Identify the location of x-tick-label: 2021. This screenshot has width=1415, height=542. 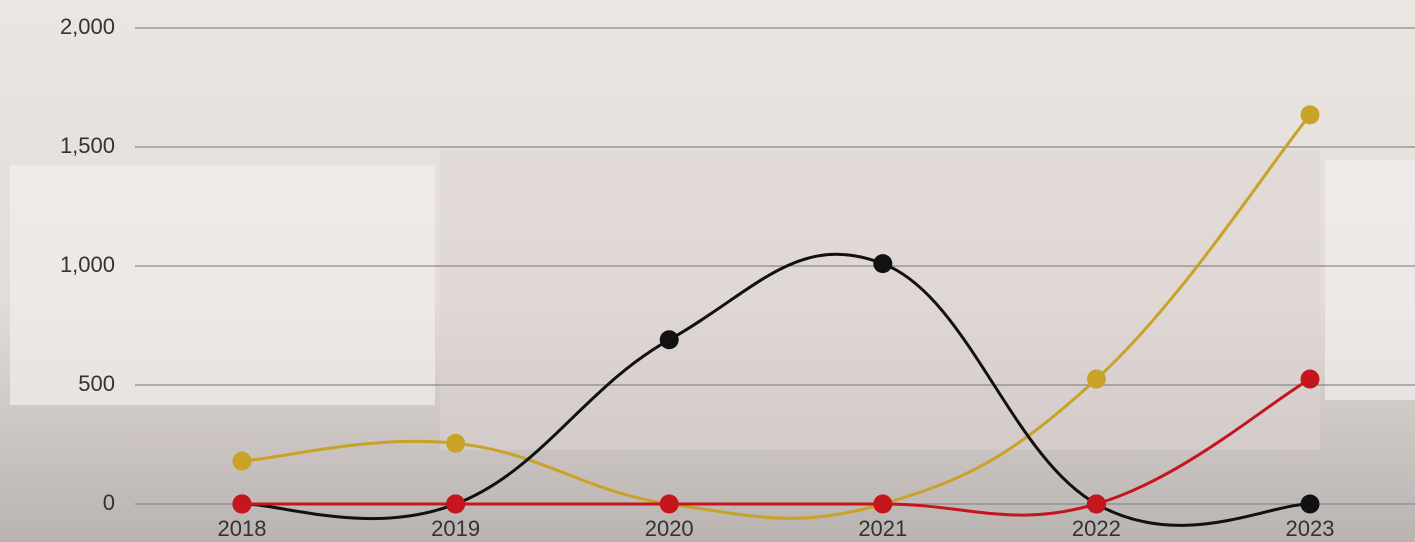
(882, 528).